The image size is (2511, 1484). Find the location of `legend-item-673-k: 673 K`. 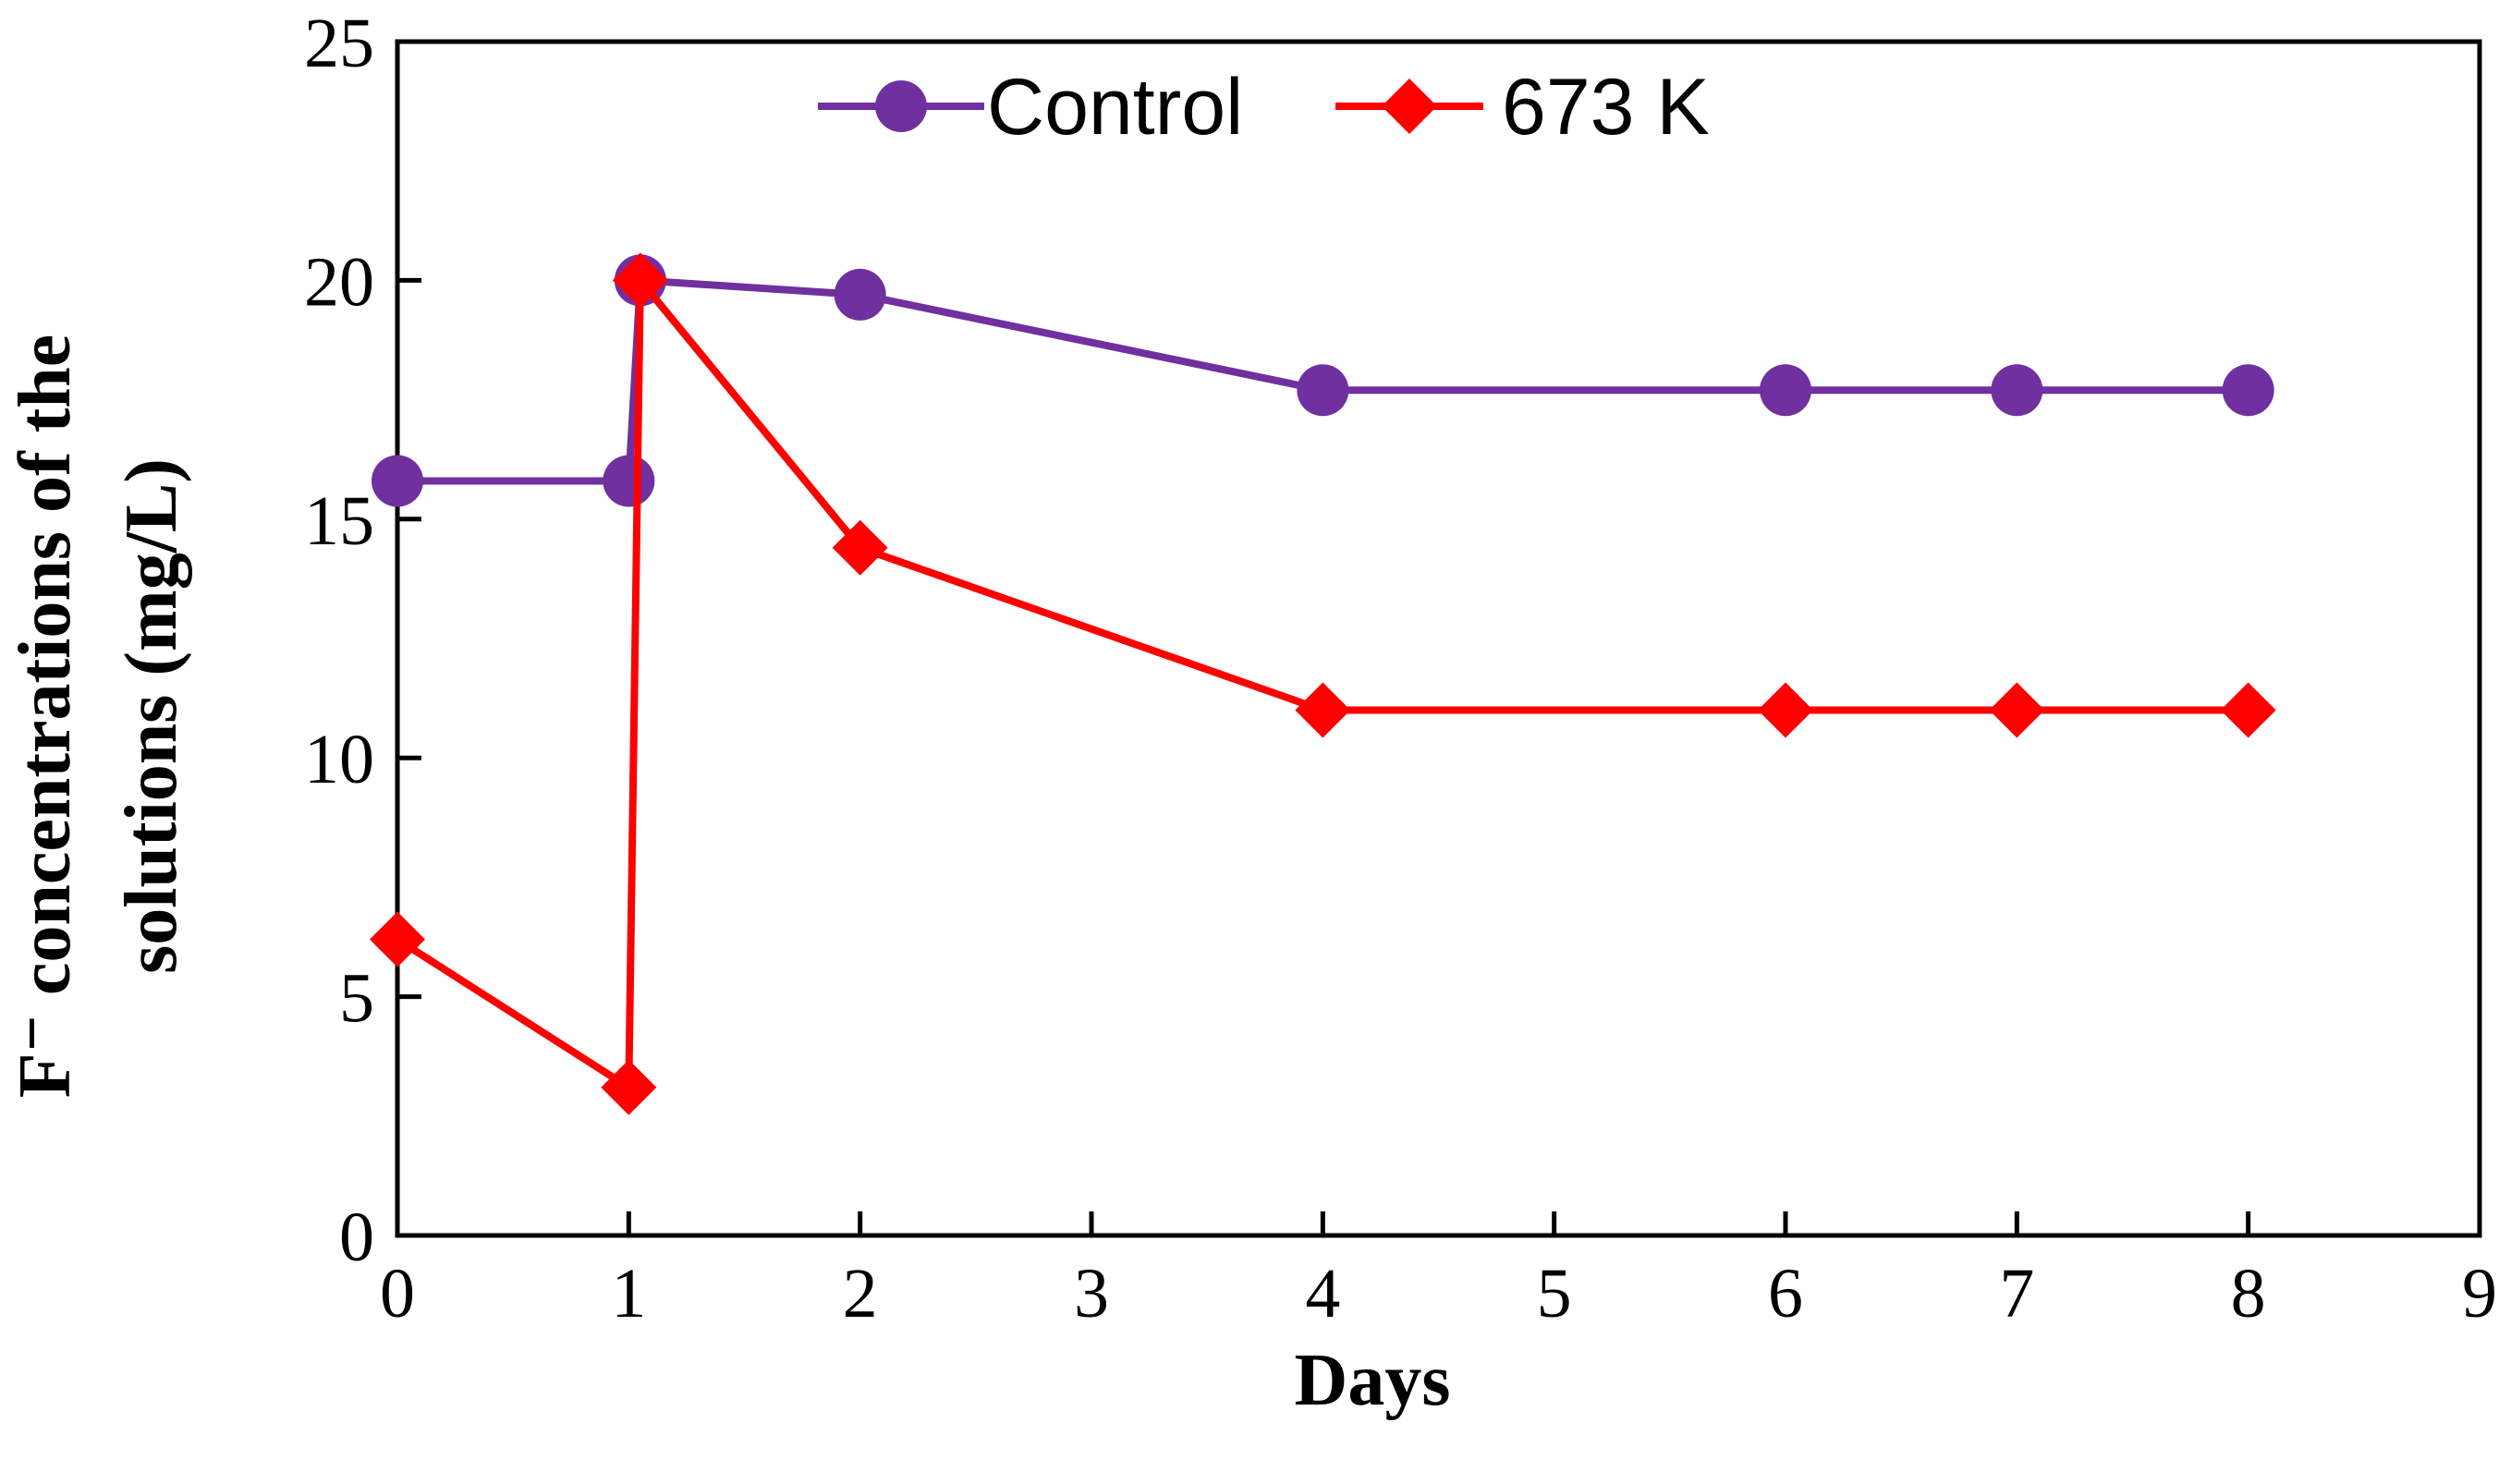

legend-item-673-k: 673 K is located at coordinates (1522, 107).